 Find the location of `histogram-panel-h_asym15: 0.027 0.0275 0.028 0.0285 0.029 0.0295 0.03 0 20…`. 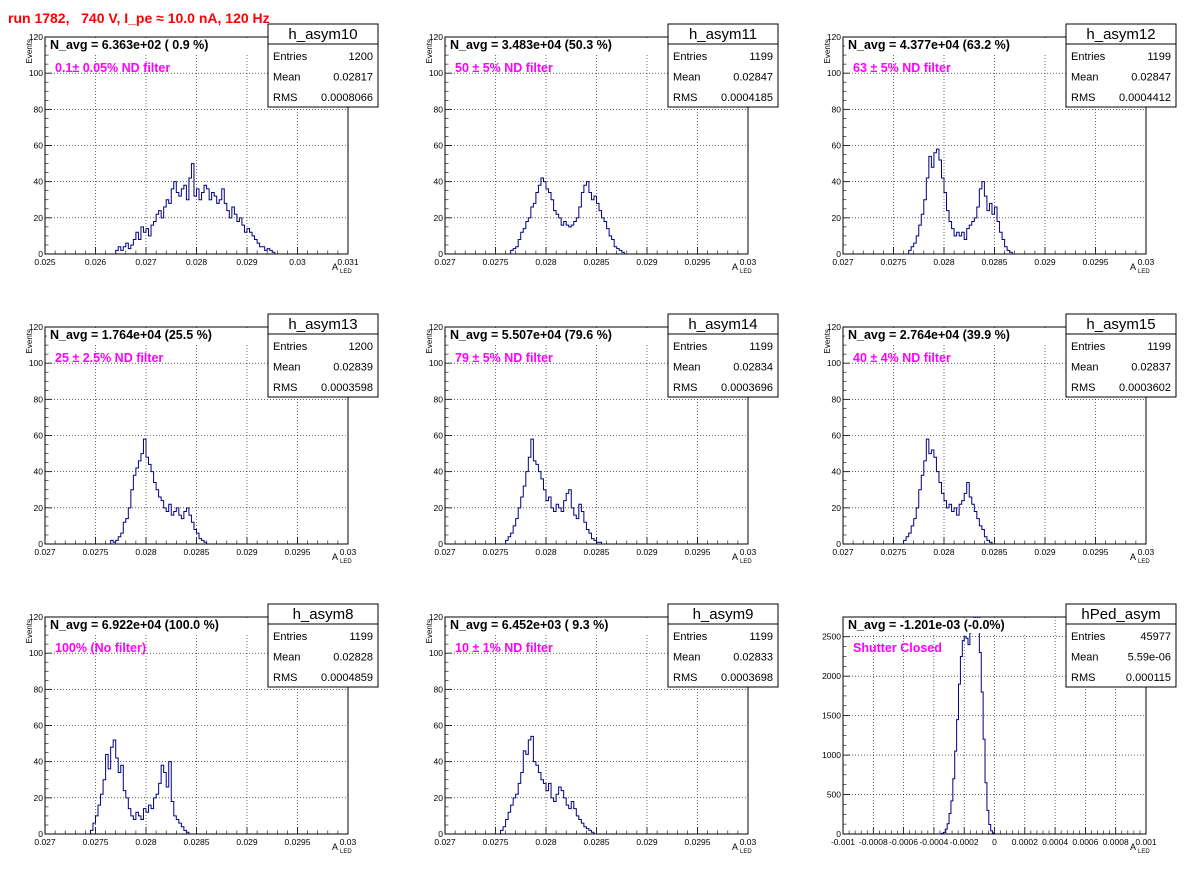

histogram-panel-h_asym15: 0.027 0.0275 0.028 0.0285 0.029 0.0295 0.03 0 20… is located at coordinates (1000, 439).